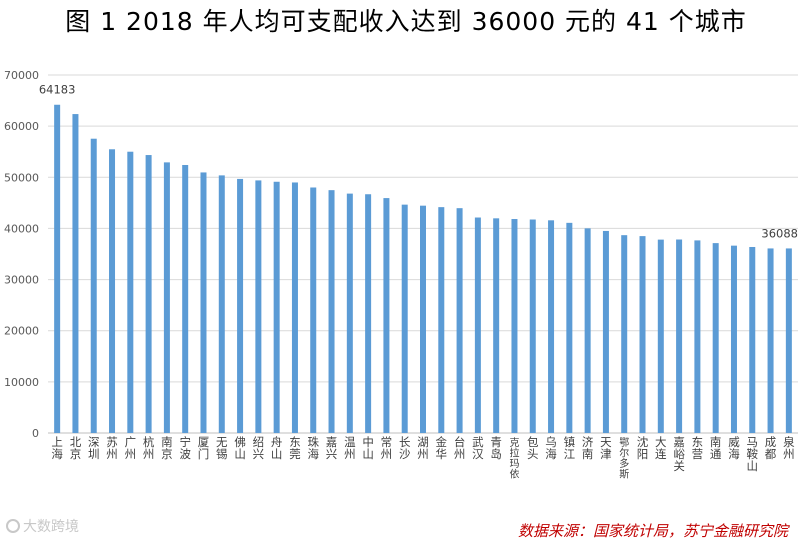 This screenshot has width=812, height=543. I want to click on data-label: 36088, so click(779, 233).